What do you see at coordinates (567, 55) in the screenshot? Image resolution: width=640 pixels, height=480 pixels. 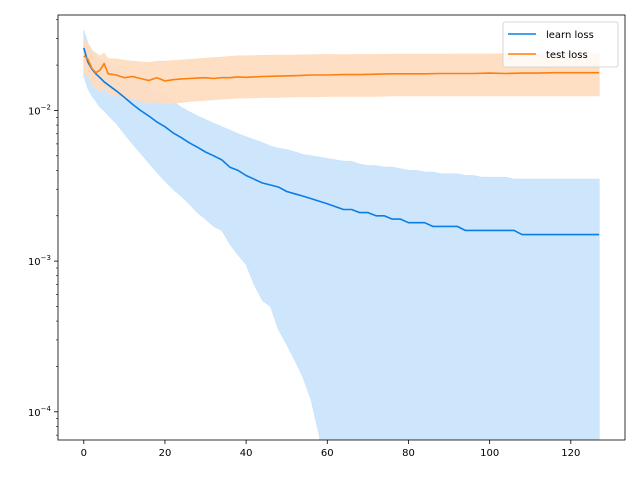 I see `legend-label-test: test loss` at bounding box center [567, 55].